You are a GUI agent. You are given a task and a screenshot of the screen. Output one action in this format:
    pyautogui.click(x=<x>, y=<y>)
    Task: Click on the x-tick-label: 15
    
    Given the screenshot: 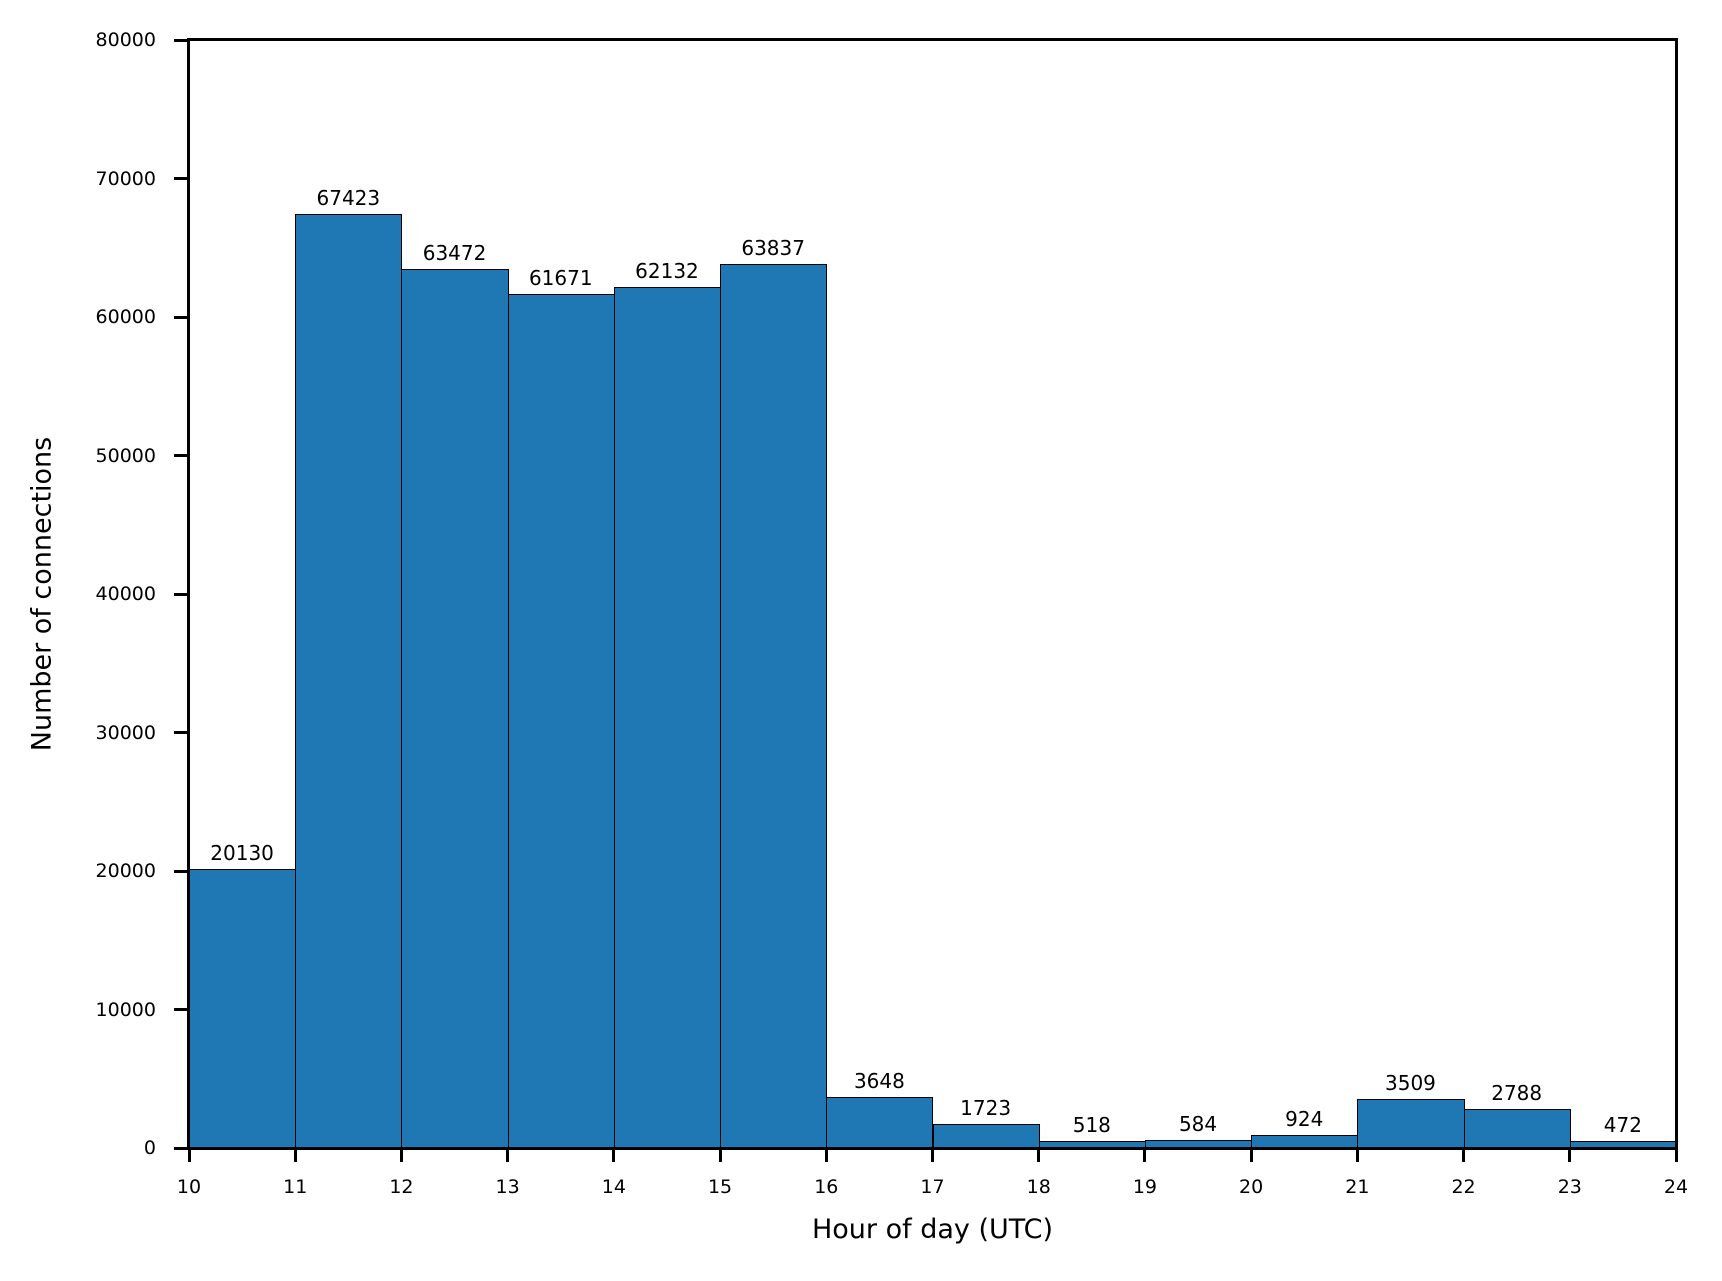 What is the action you would take?
    pyautogui.click(x=720, y=1187)
    